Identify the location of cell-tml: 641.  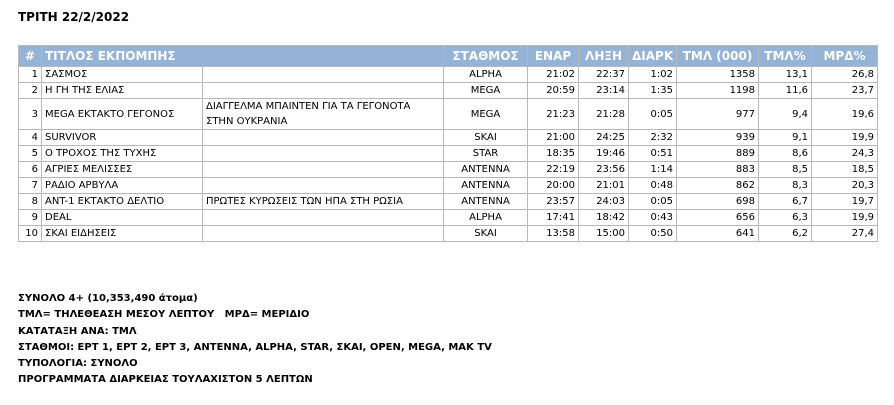
(718, 233).